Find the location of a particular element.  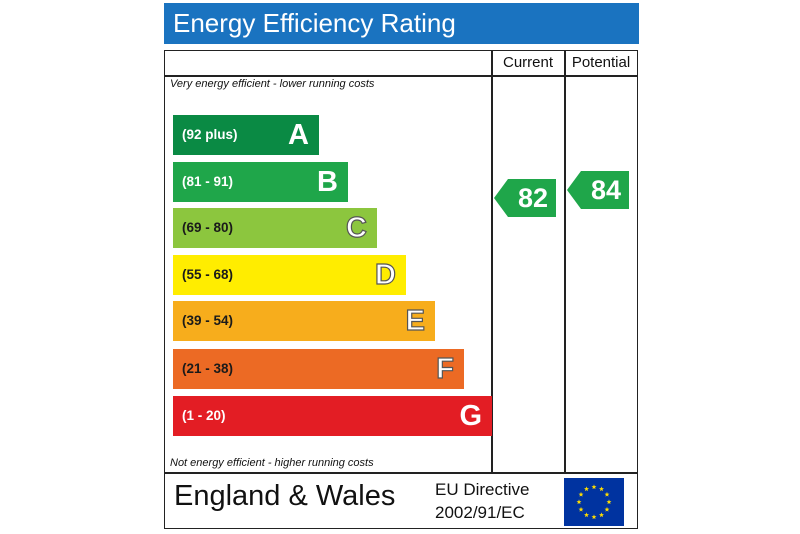

band-letter: G is located at coordinates (470, 416).